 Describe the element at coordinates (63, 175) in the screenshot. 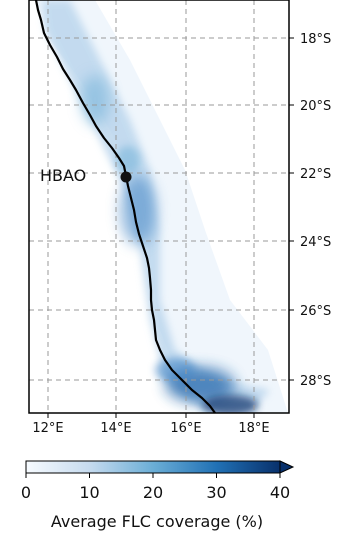

I see `hbao-station-label: HBAO` at that location.